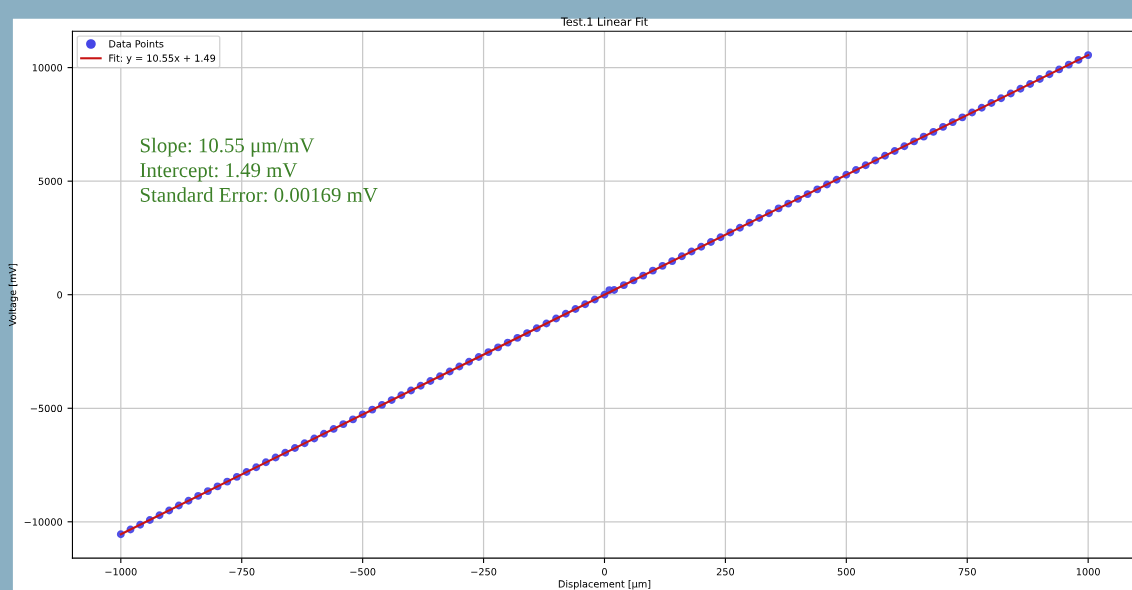 This screenshot has height=590, width=1132. Describe the element at coordinates (846, 572) in the screenshot. I see `x-tick-label: 500` at that location.